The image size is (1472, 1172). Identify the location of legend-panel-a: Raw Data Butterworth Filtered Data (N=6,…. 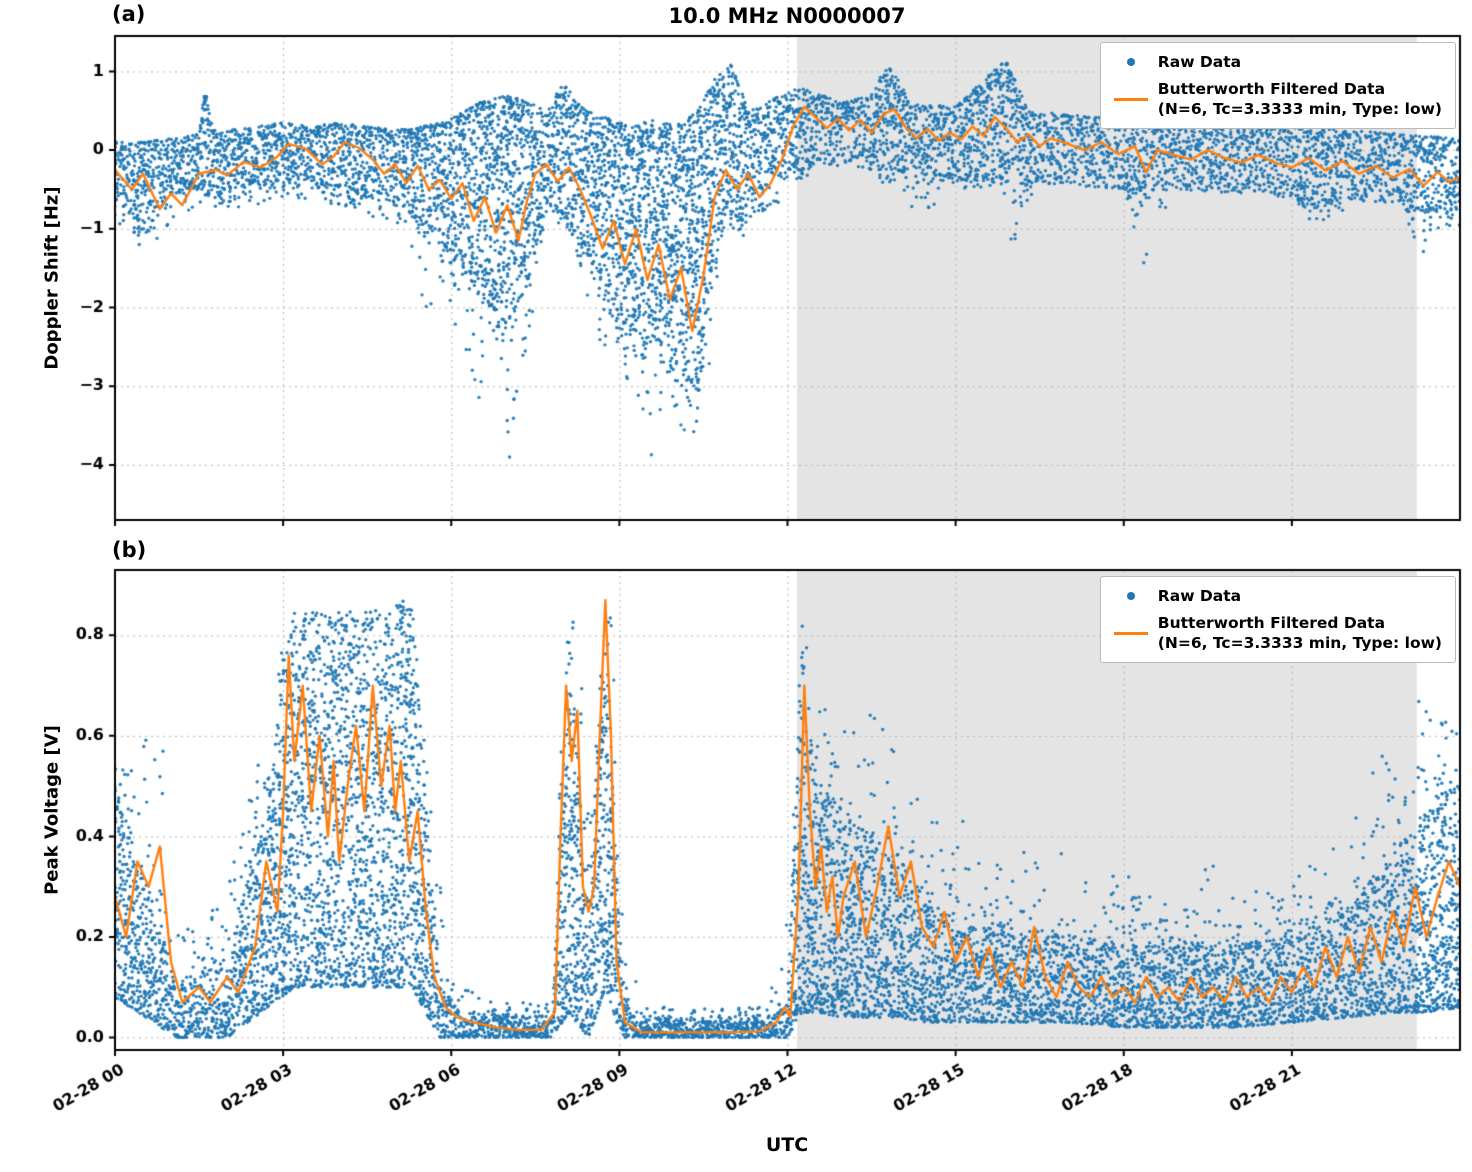
(1277, 86).